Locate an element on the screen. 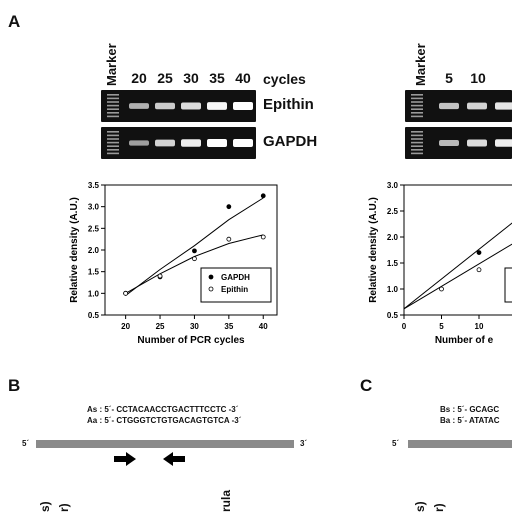 The height and width of the screenshot is (512, 512). plot-frame is located at coordinates (457, 250).